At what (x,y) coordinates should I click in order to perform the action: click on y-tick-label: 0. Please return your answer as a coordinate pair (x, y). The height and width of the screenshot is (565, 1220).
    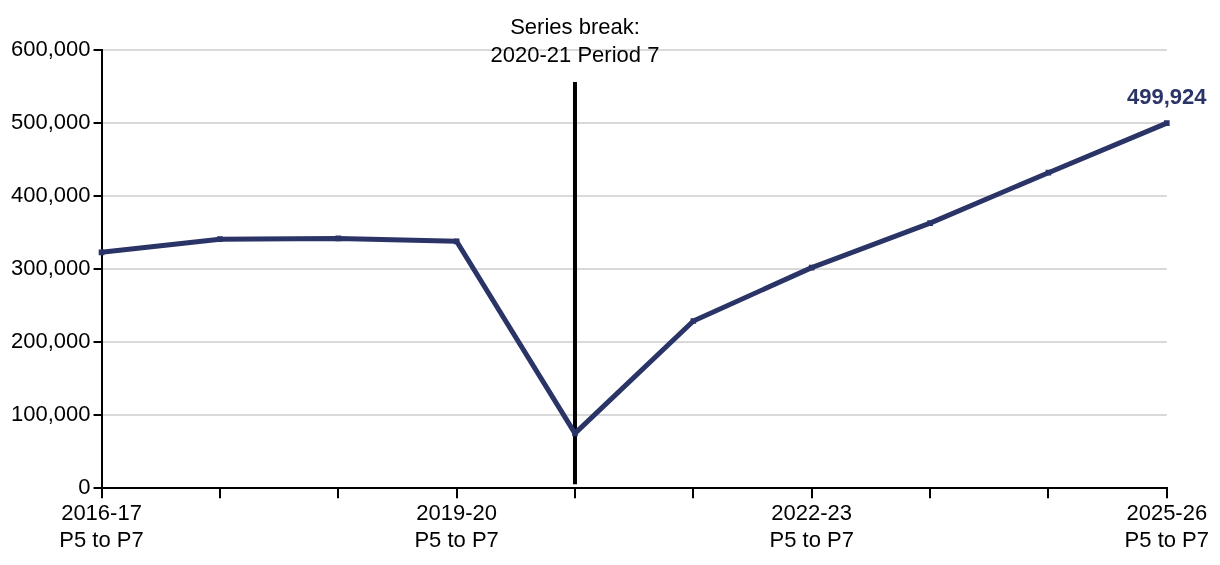
    Looking at the image, I should click on (84, 487).